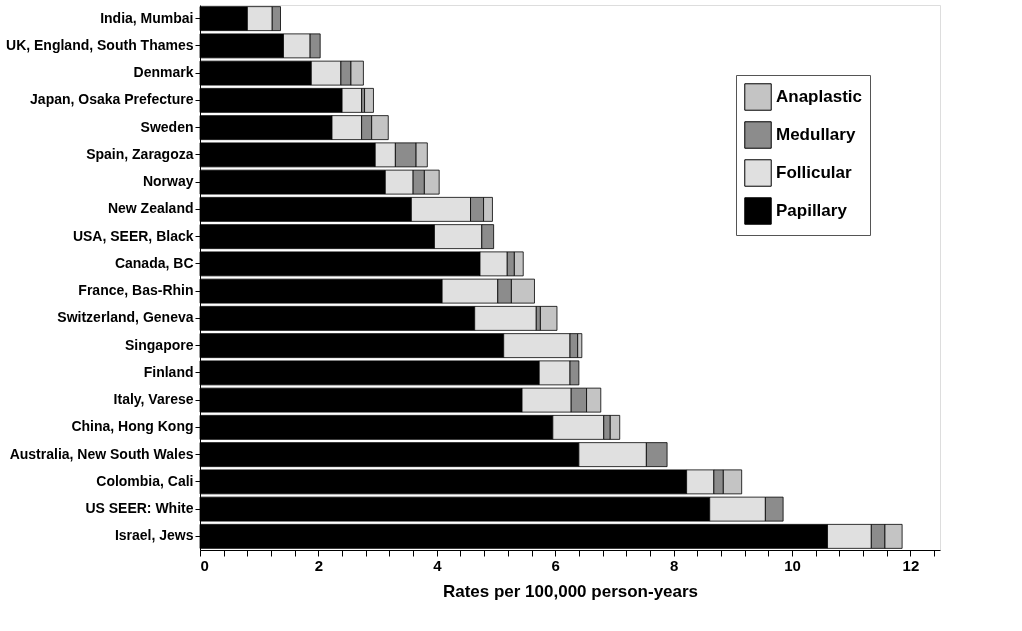  What do you see at coordinates (812, 210) in the screenshot?
I see `legend-label: Papillary` at bounding box center [812, 210].